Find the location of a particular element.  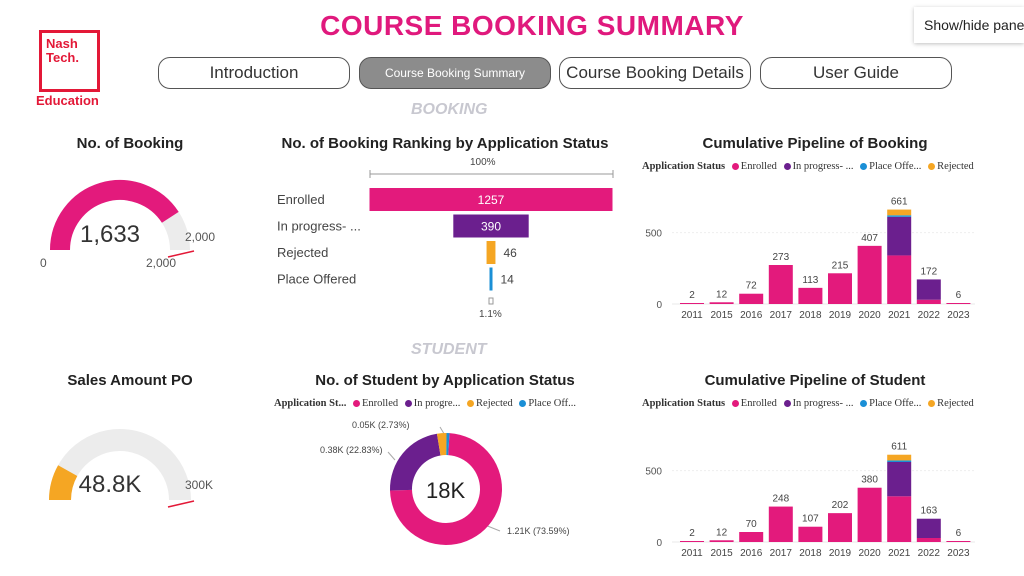

nav-summary-button: Course Booking Summary is located at coordinates (455, 73).